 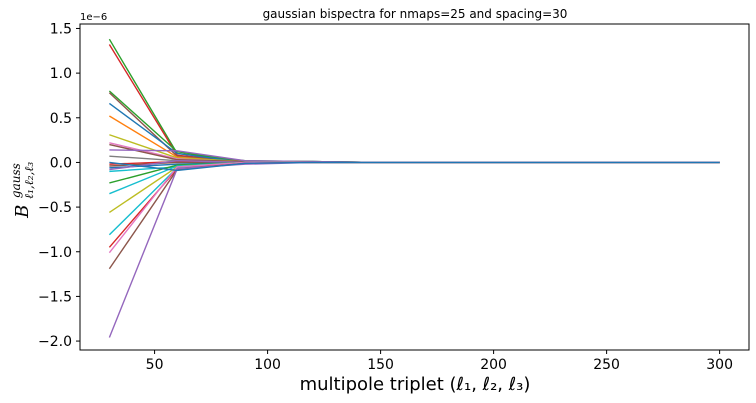 What do you see at coordinates (493, 365) in the screenshot?
I see `x-tick-label: 200` at bounding box center [493, 365].